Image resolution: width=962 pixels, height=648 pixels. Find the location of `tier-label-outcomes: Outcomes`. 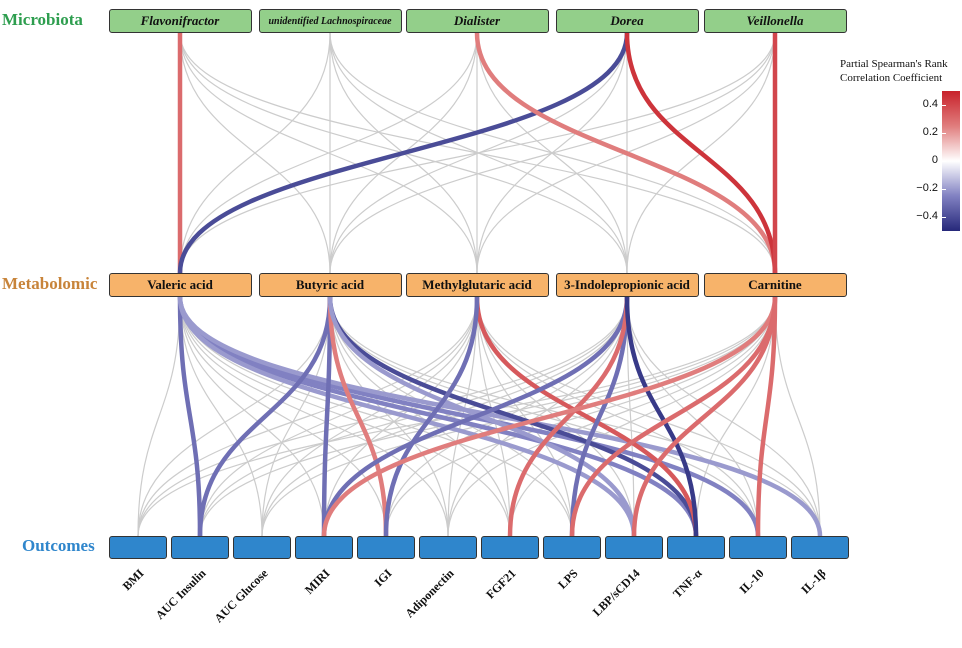

tier-label-outcomes: Outcomes is located at coordinates (58, 545).